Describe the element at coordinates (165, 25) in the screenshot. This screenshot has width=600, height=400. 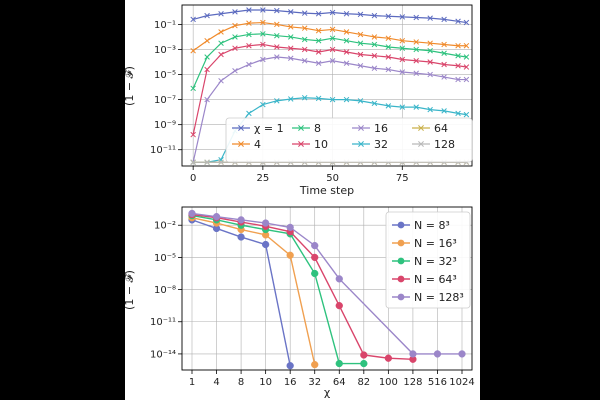
I see `top-y-tick-label: 10⁻¹` at that location.